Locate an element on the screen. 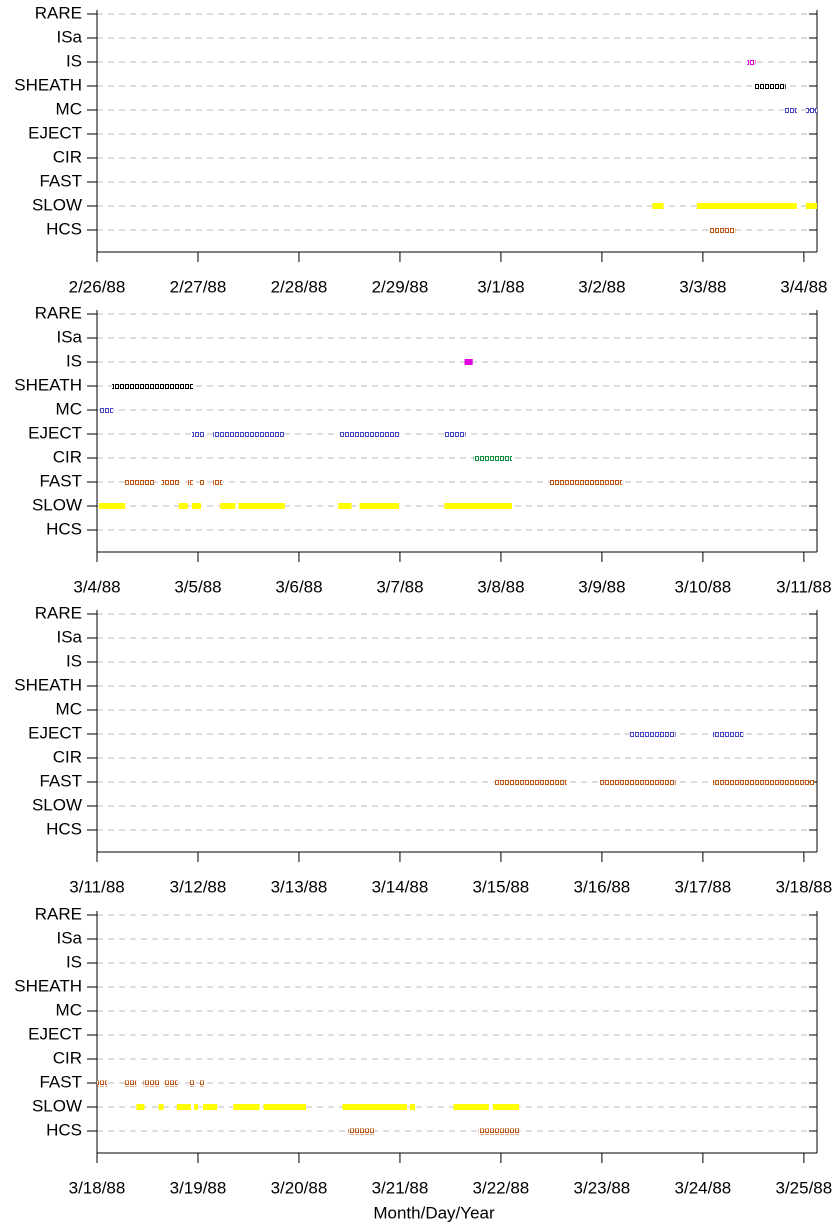  x-axis-label: Month/Day/Year is located at coordinates (434, 1212).